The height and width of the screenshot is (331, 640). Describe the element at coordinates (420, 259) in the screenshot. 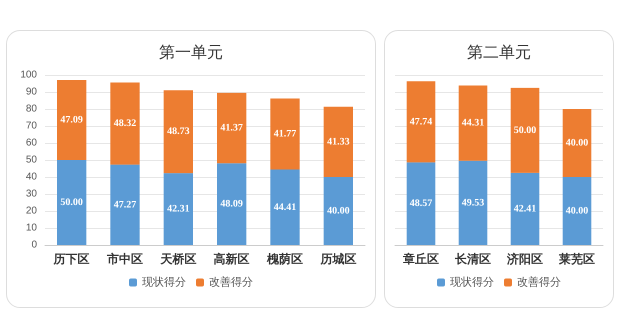

I see `x-tick-label: 章丘区` at that location.